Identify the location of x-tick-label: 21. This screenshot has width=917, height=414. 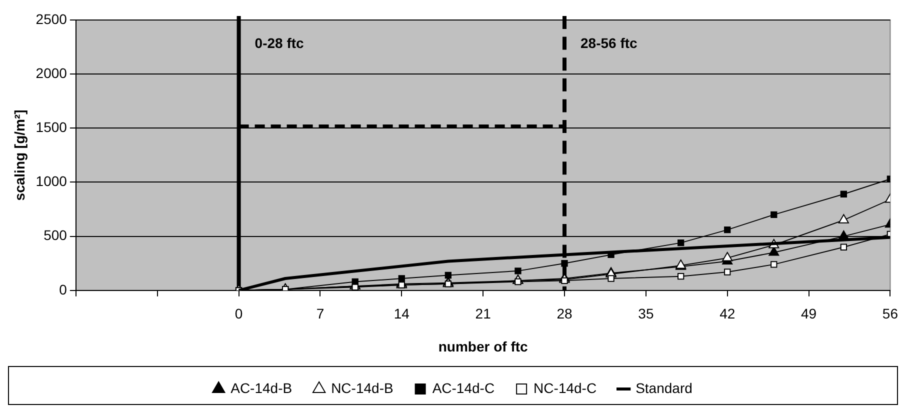
(483, 314).